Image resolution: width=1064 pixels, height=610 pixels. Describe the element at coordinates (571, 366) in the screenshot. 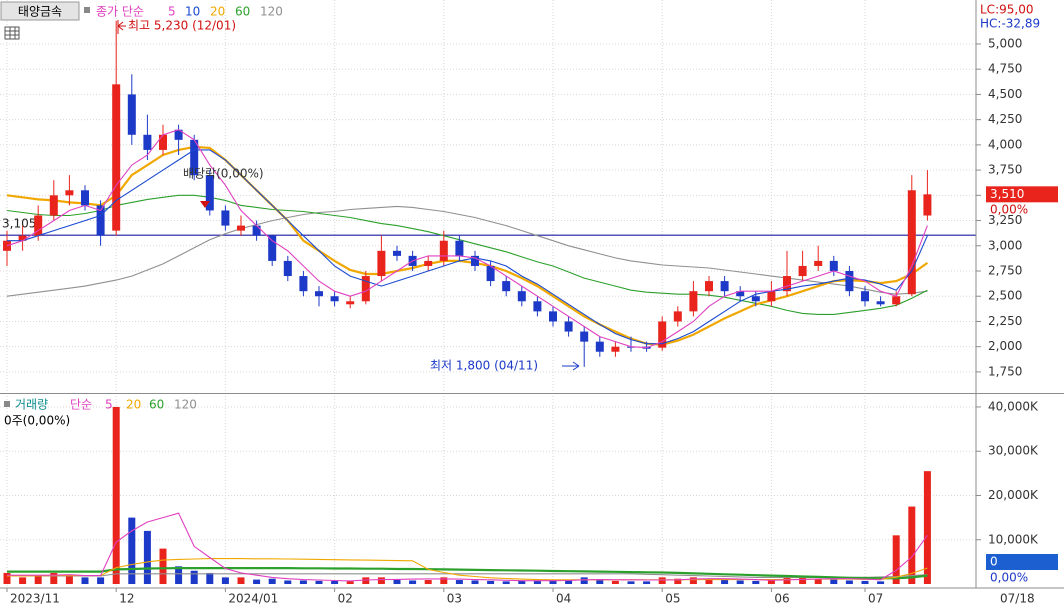

I see `low-arrow` at that location.